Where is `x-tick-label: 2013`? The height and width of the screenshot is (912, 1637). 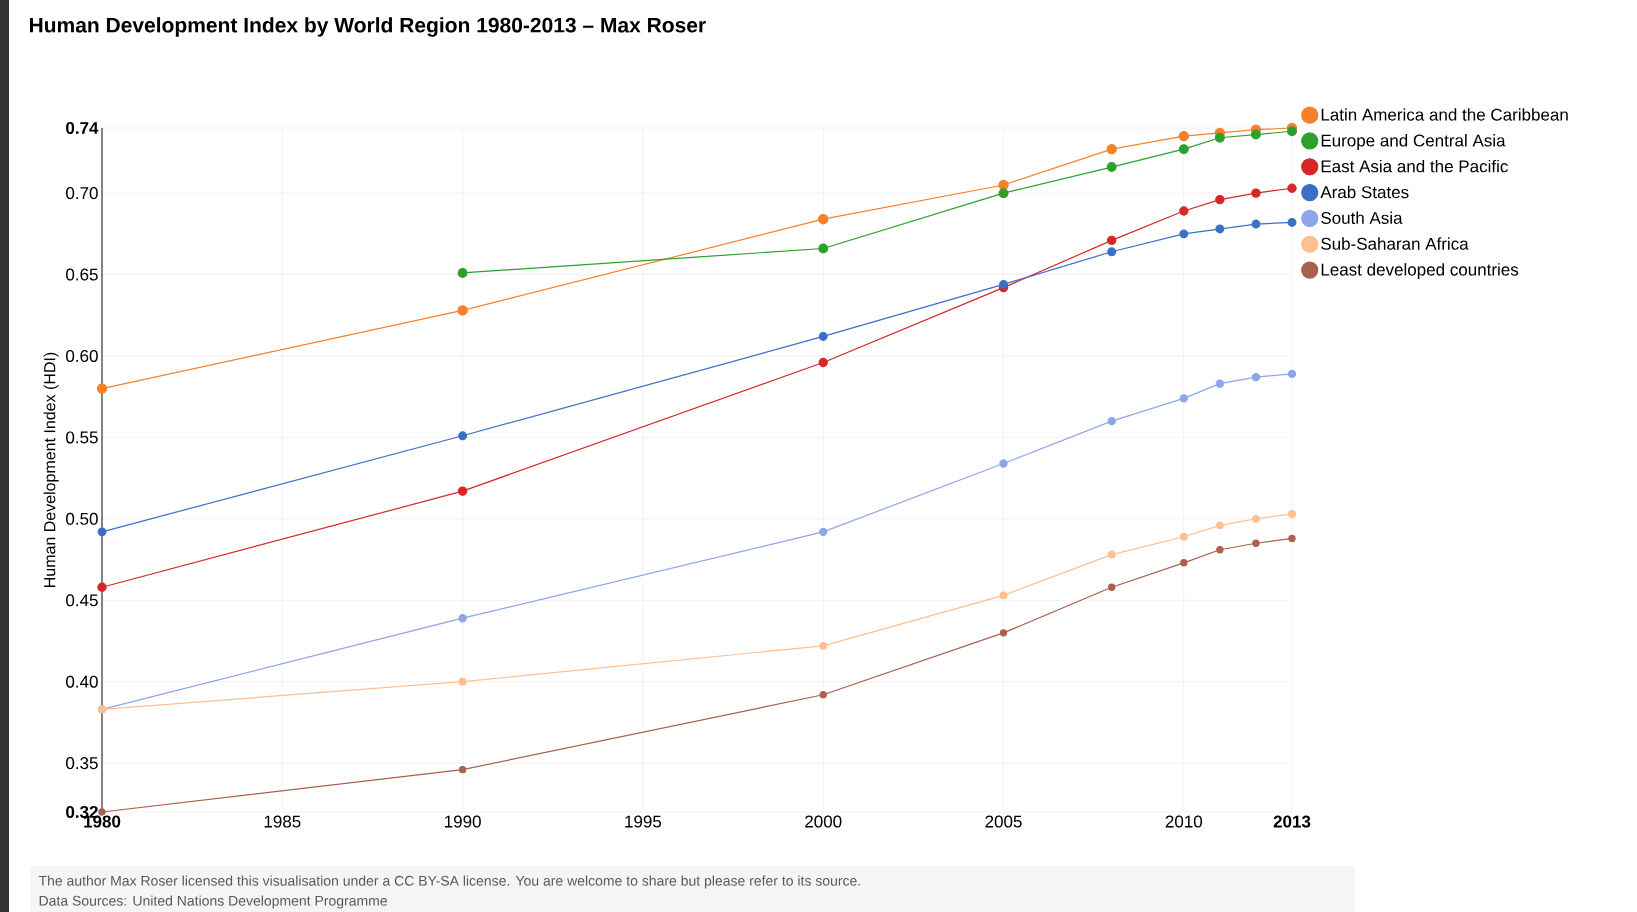 x-tick-label: 2013 is located at coordinates (1292, 821).